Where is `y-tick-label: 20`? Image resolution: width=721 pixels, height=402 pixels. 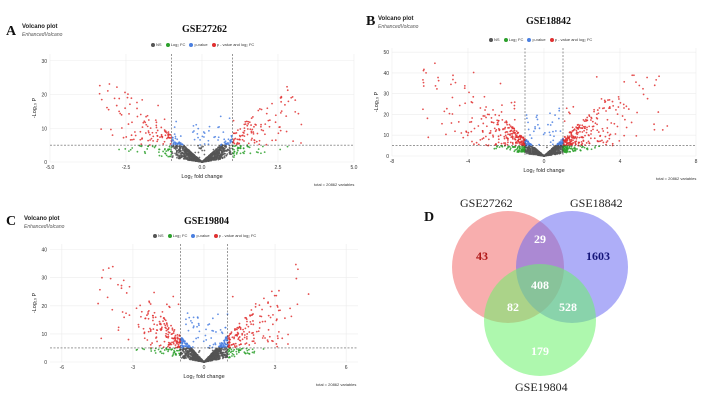
y-tick-label: 20 is located at coordinates (44, 96).